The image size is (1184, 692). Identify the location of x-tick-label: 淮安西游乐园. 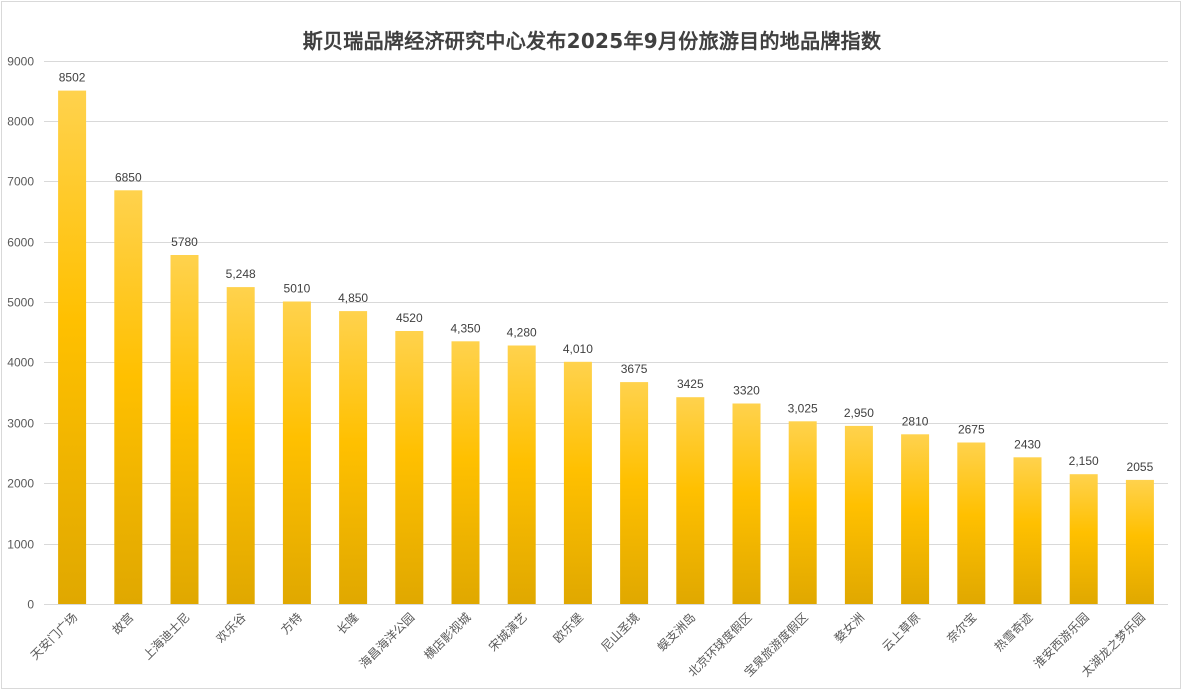
(1061, 641).